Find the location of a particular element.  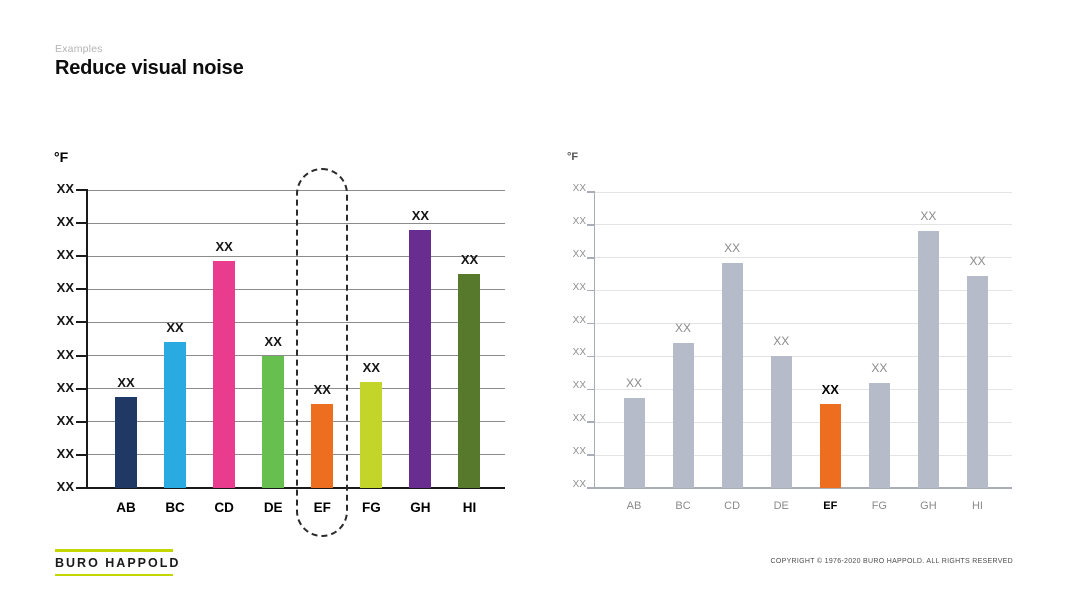

buro-happold-logo: BURO HAPPOLD is located at coordinates (118, 562).